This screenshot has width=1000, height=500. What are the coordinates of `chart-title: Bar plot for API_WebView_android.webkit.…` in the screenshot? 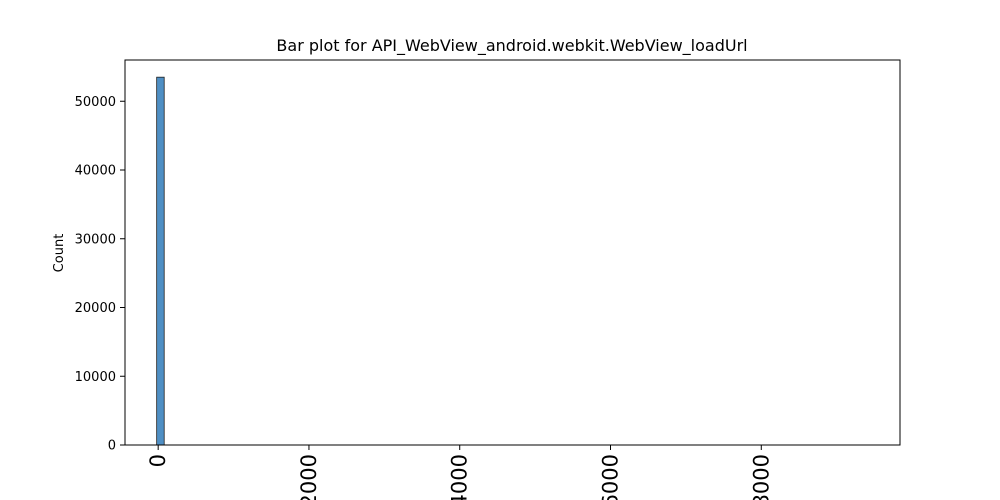 It's located at (511, 46).